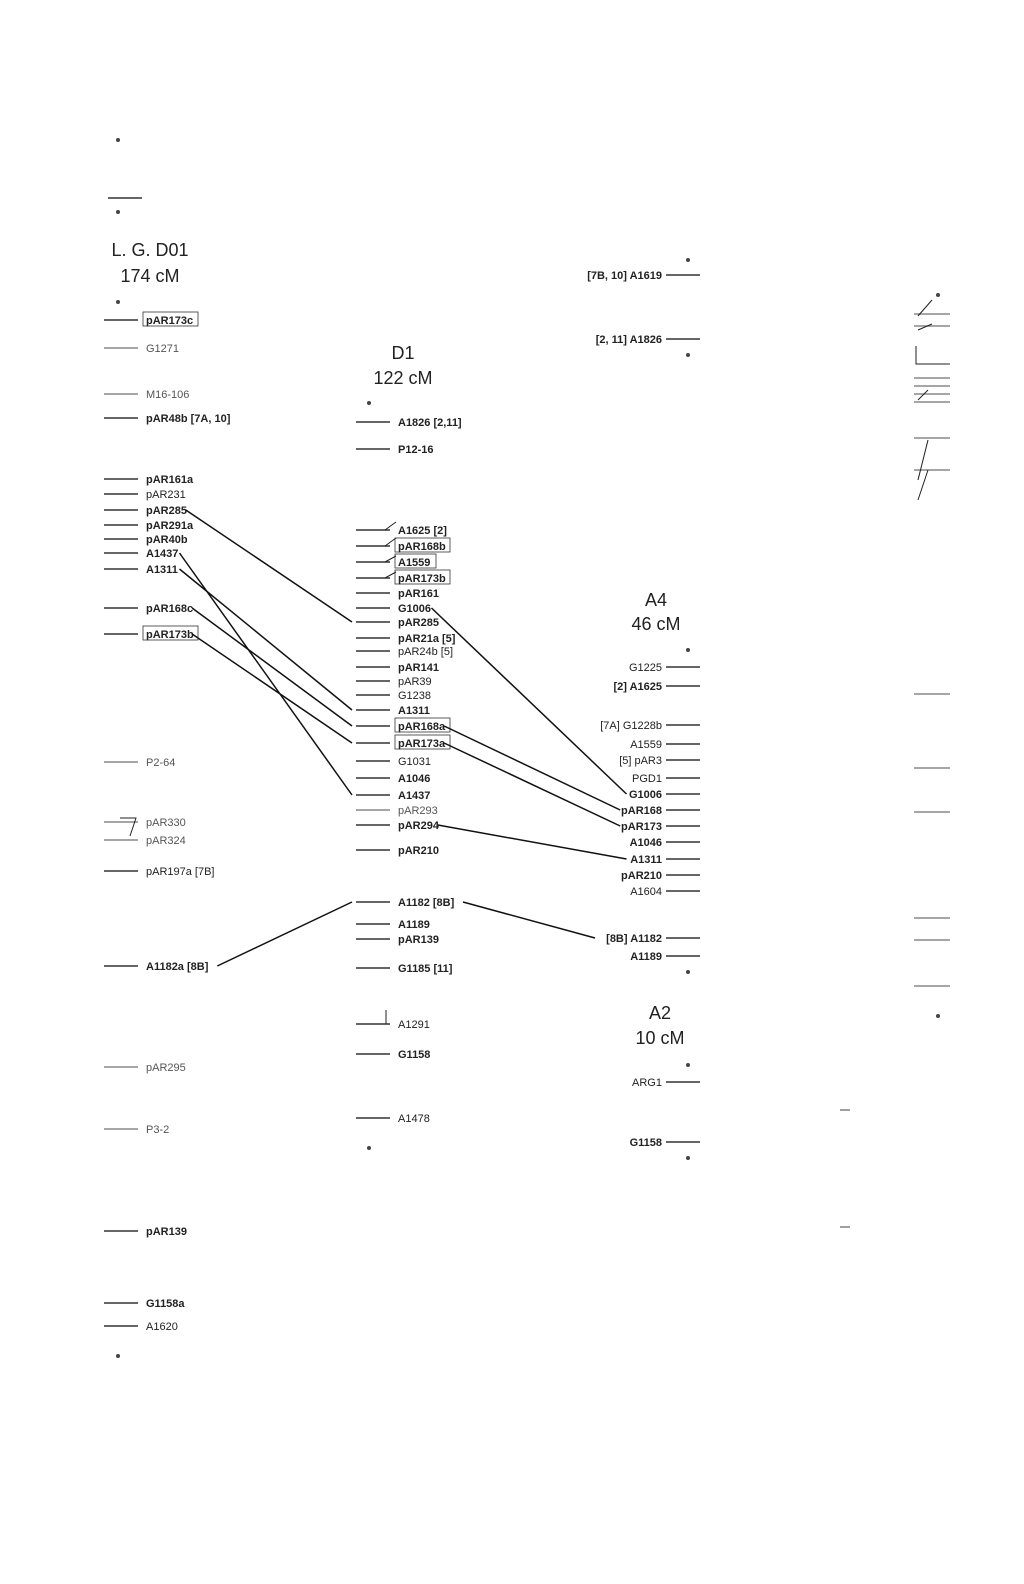  Describe the element at coordinates (414, 1025) in the screenshot. I see `marker-label-a1291: A1291` at that location.